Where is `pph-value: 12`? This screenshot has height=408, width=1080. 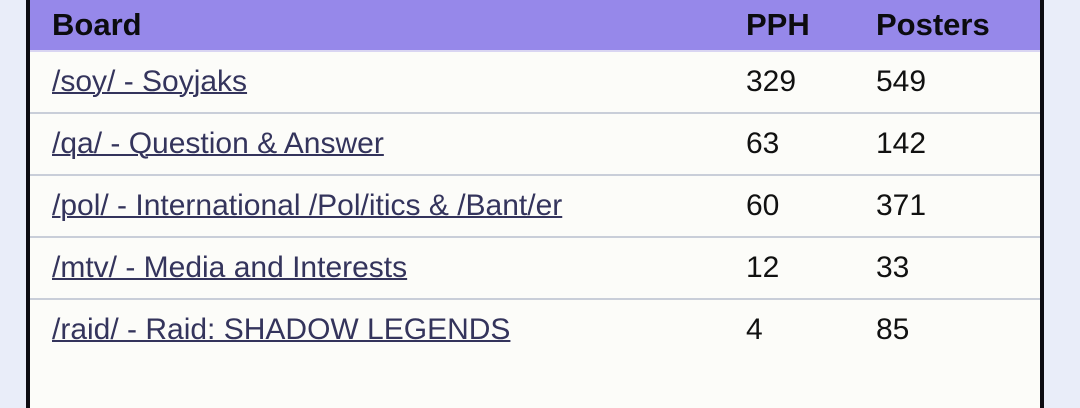
pph-value: 12 is located at coordinates (803, 267).